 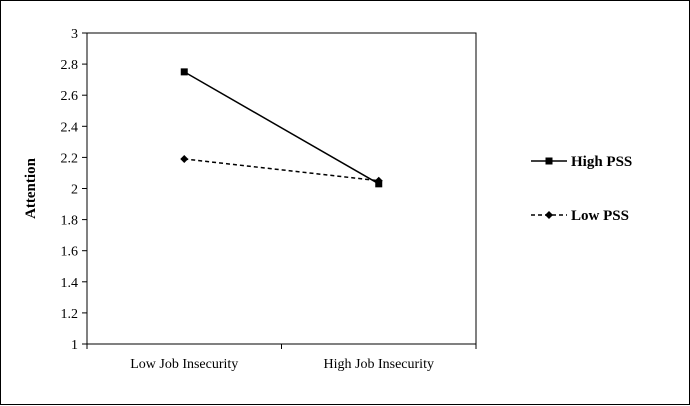 I want to click on legend-label: Low PSS, so click(x=600, y=216).